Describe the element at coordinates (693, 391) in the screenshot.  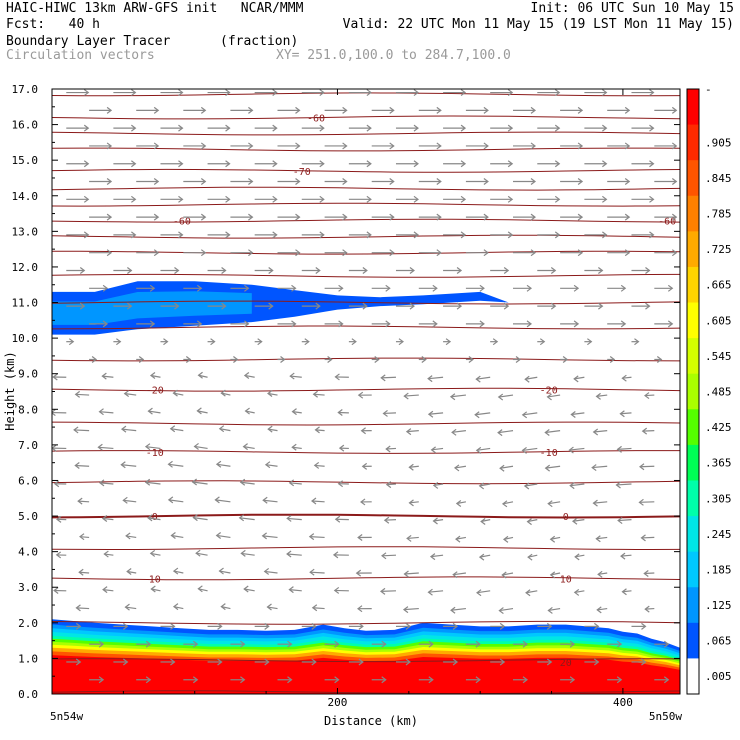
I see `colorbar-frame` at that location.